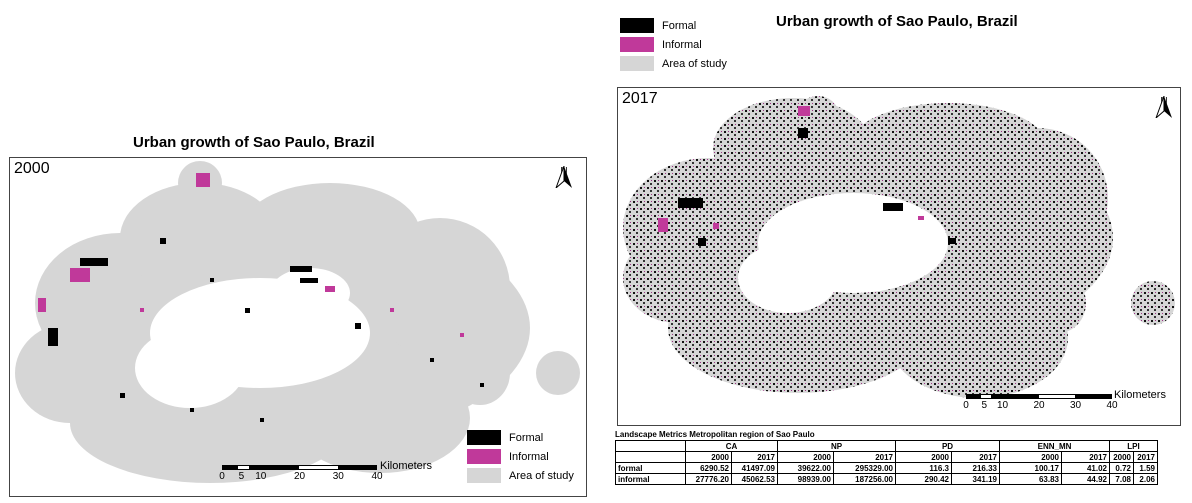 The height and width of the screenshot is (503, 1192). Describe the element at coordinates (754, 479) in the screenshot. I see `table-cell: 45062.53` at that location.